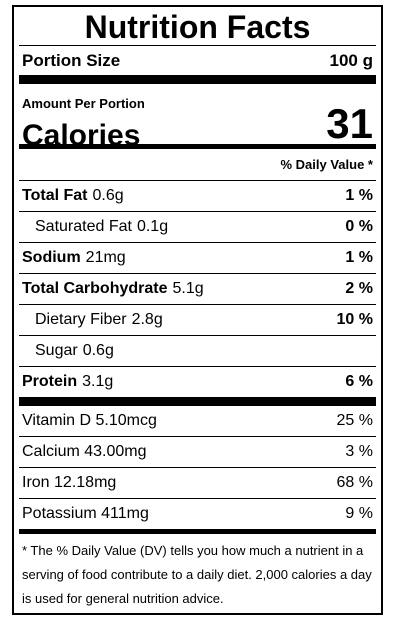  What do you see at coordinates (197, 196) in the screenshot?
I see `nutrient-row-total-fat: Total Fat 0.6g 1 %` at bounding box center [197, 196].